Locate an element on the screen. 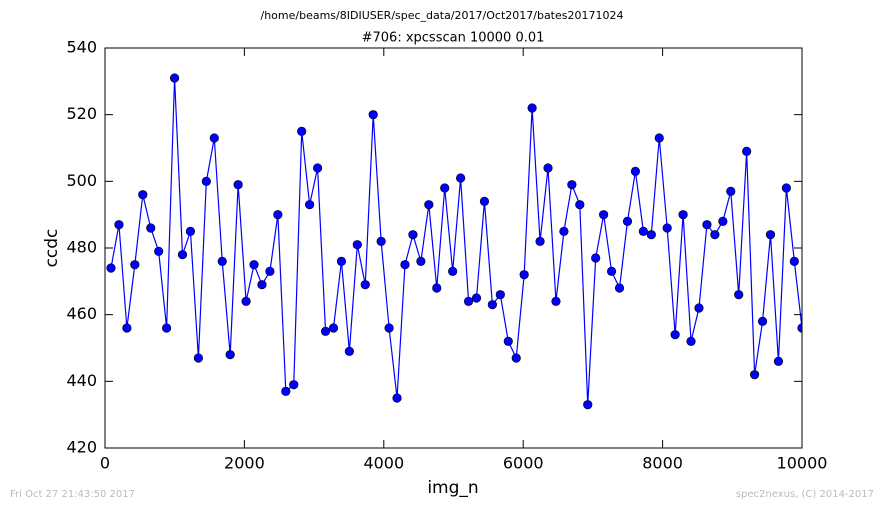 The width and height of the screenshot is (884, 509). y-tick-label: 500 is located at coordinates (81, 180).